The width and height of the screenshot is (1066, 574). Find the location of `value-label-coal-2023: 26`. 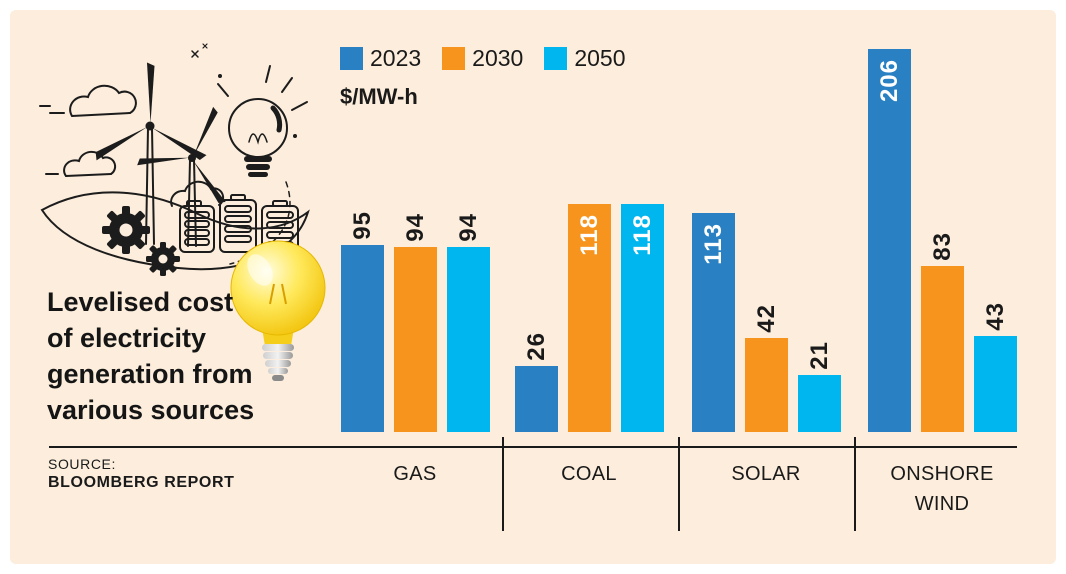

value-label-coal-2023: 26 is located at coordinates (536, 346).